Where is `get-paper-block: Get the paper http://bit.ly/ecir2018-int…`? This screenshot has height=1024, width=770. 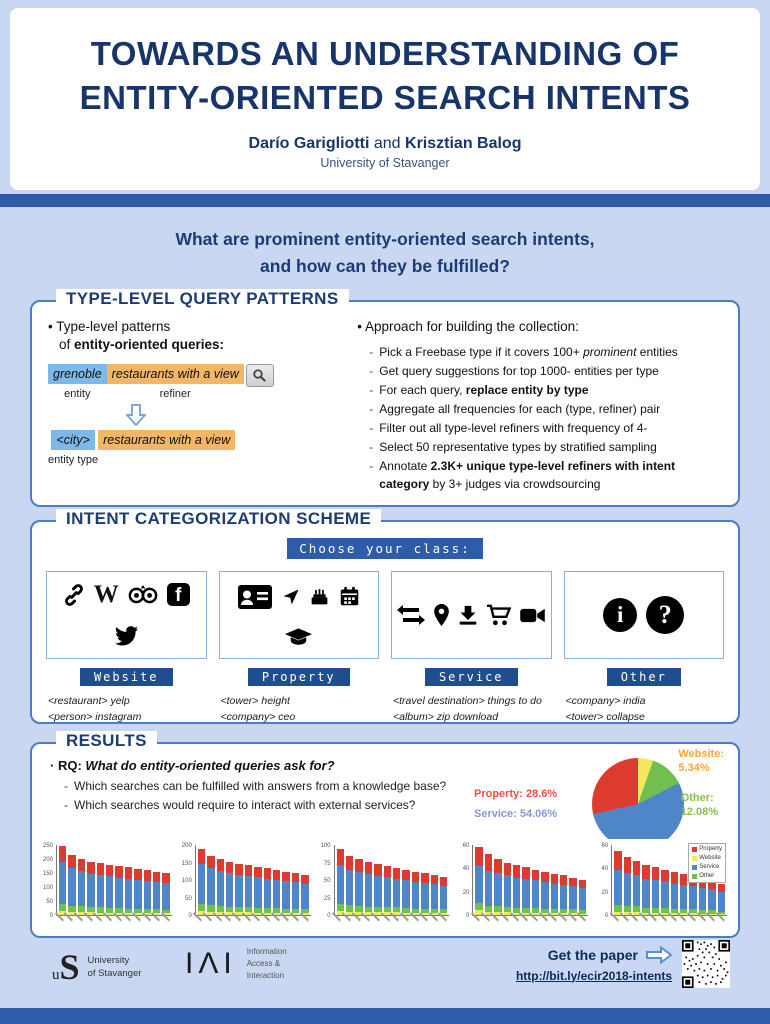 get-paper-block: Get the paper http://bit.ly/ecir2018-int… is located at coordinates (623, 964).